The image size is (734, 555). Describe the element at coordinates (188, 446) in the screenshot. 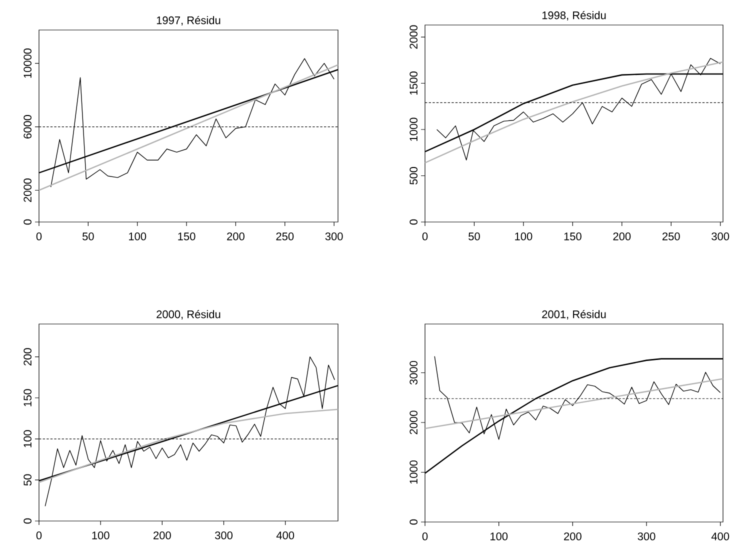

I see `line-series` at that location.